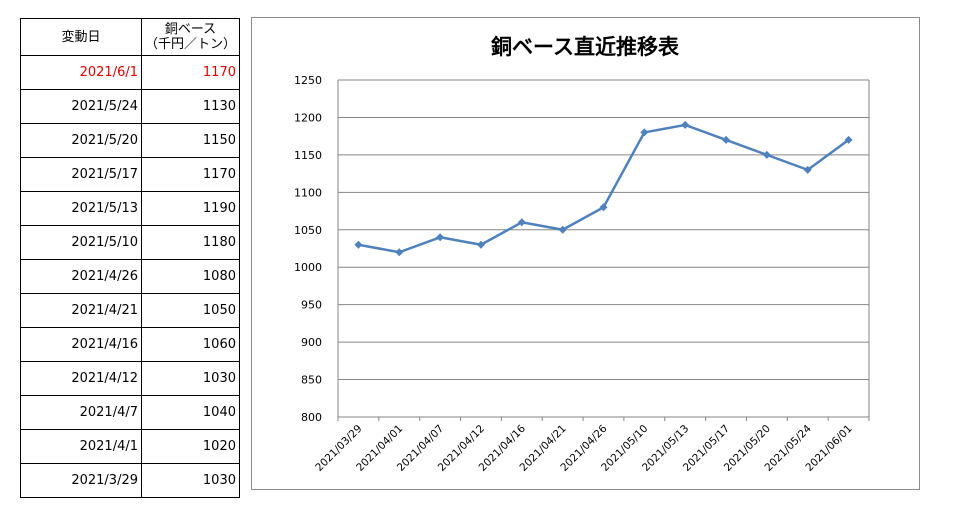 The height and width of the screenshot is (515, 956). I want to click on header-price-line2: （千円／トン）, so click(190, 44).